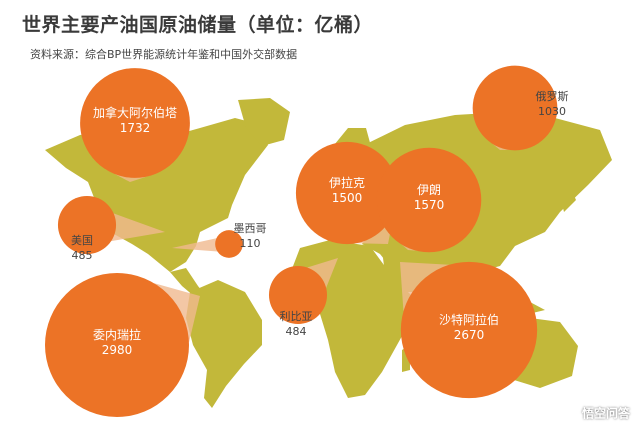 The height and width of the screenshot is (430, 640). What do you see at coordinates (552, 111) in the screenshot?
I see `label-value-series-8: 1030` at bounding box center [552, 111].